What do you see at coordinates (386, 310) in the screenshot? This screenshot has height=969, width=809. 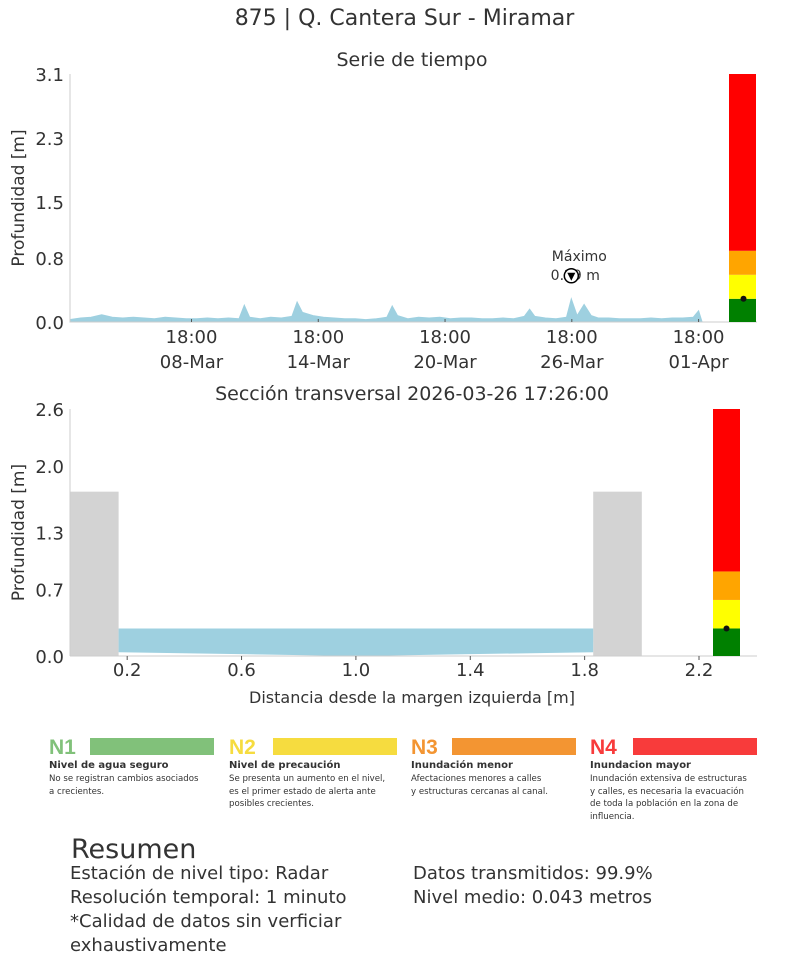 I see `depth-area-series` at bounding box center [386, 310].